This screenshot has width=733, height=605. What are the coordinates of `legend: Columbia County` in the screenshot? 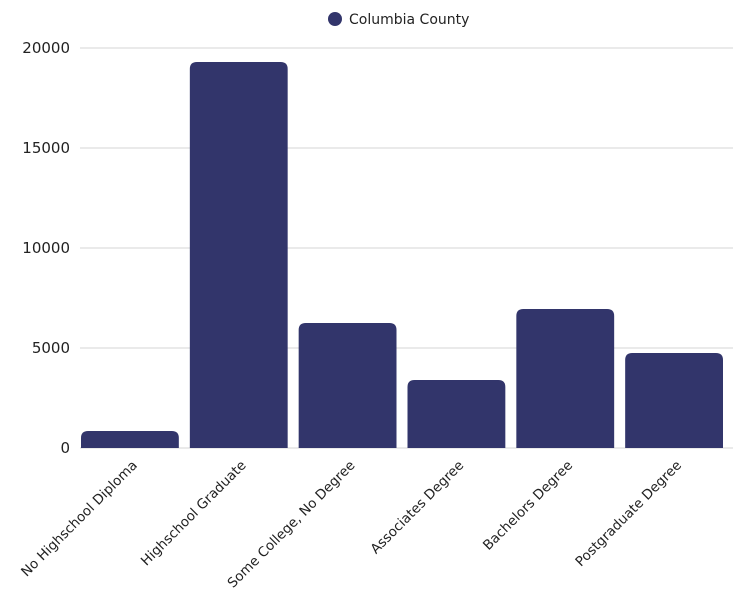 It's located at (398, 20).